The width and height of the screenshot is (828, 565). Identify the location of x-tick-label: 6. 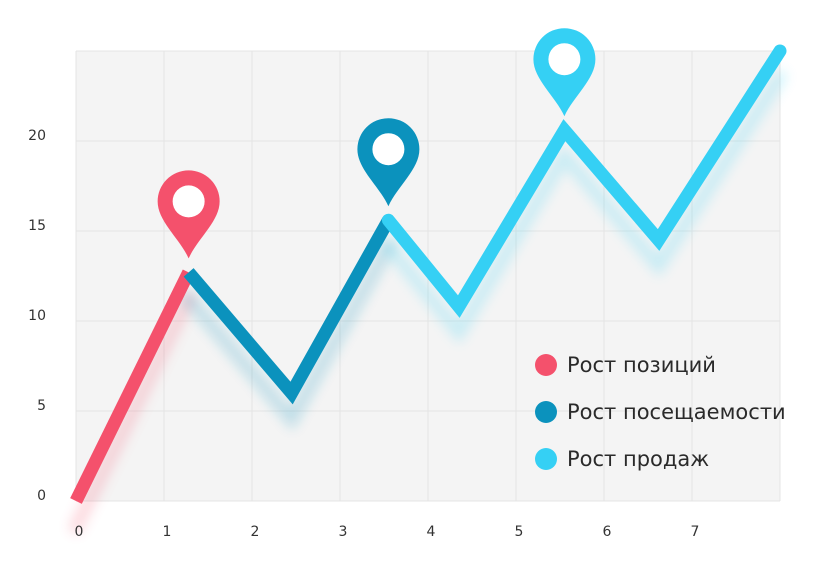
(607, 532).